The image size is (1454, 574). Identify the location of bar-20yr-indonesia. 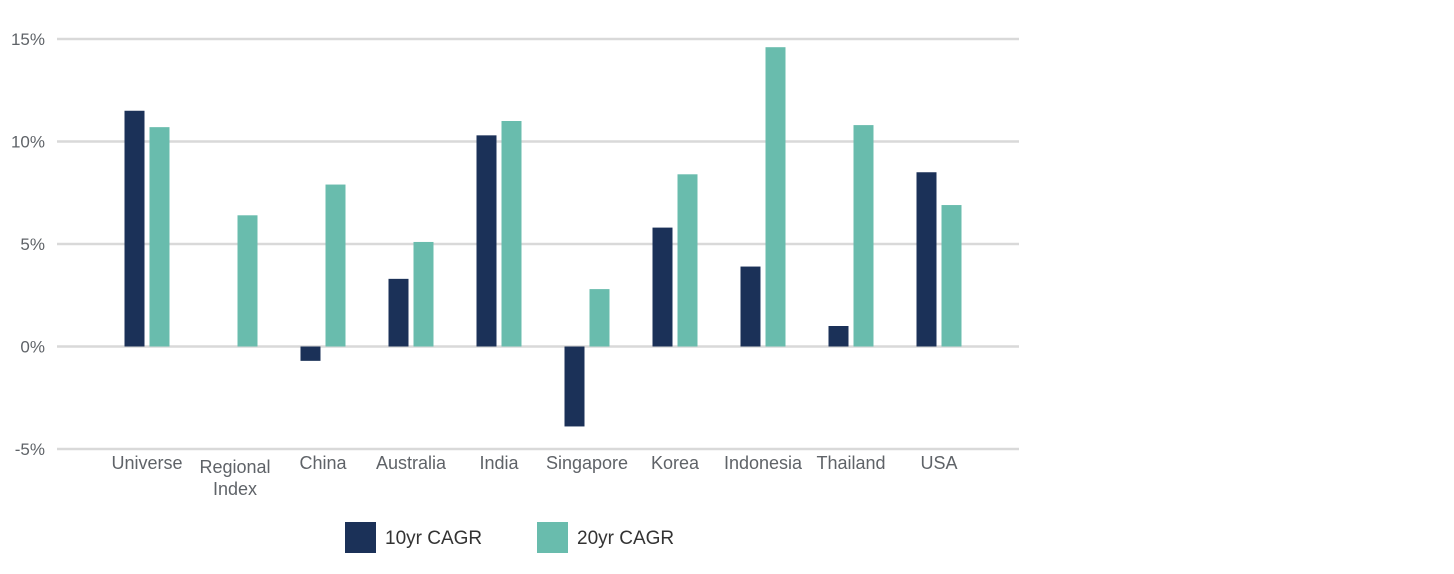
(775, 197).